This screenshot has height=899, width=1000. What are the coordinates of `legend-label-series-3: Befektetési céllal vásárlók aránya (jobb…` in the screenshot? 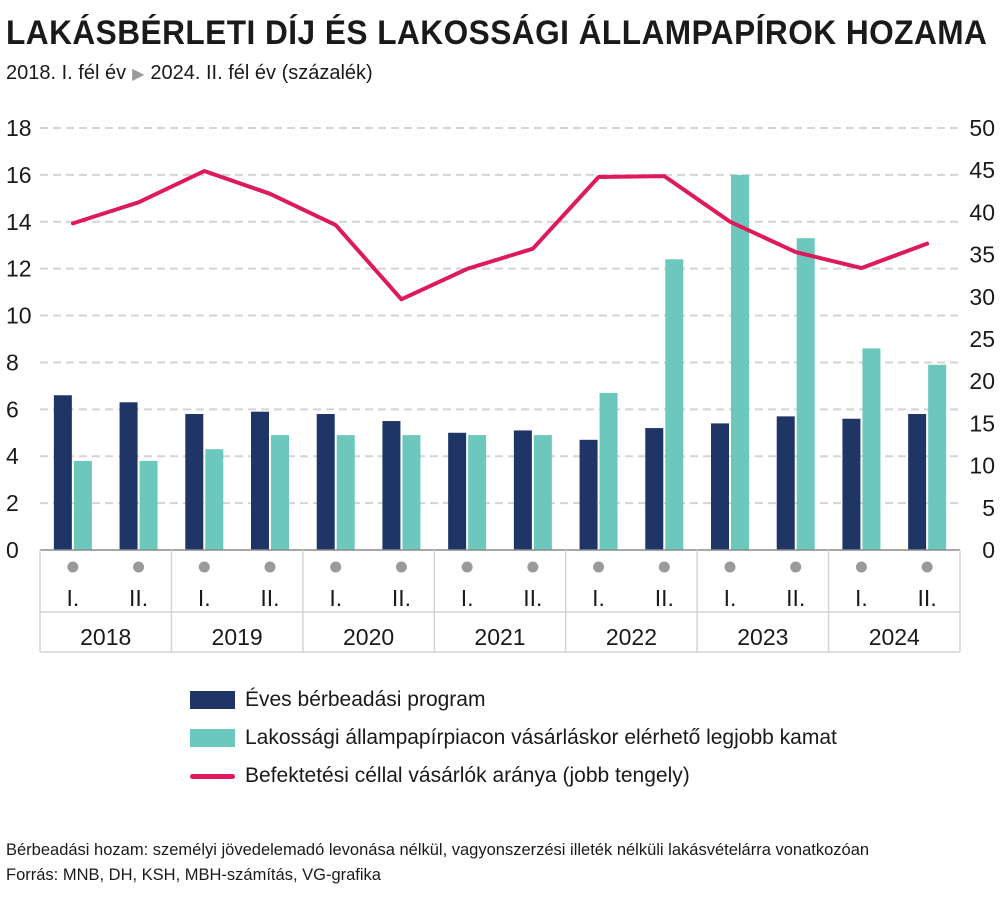 It's located at (467, 775).